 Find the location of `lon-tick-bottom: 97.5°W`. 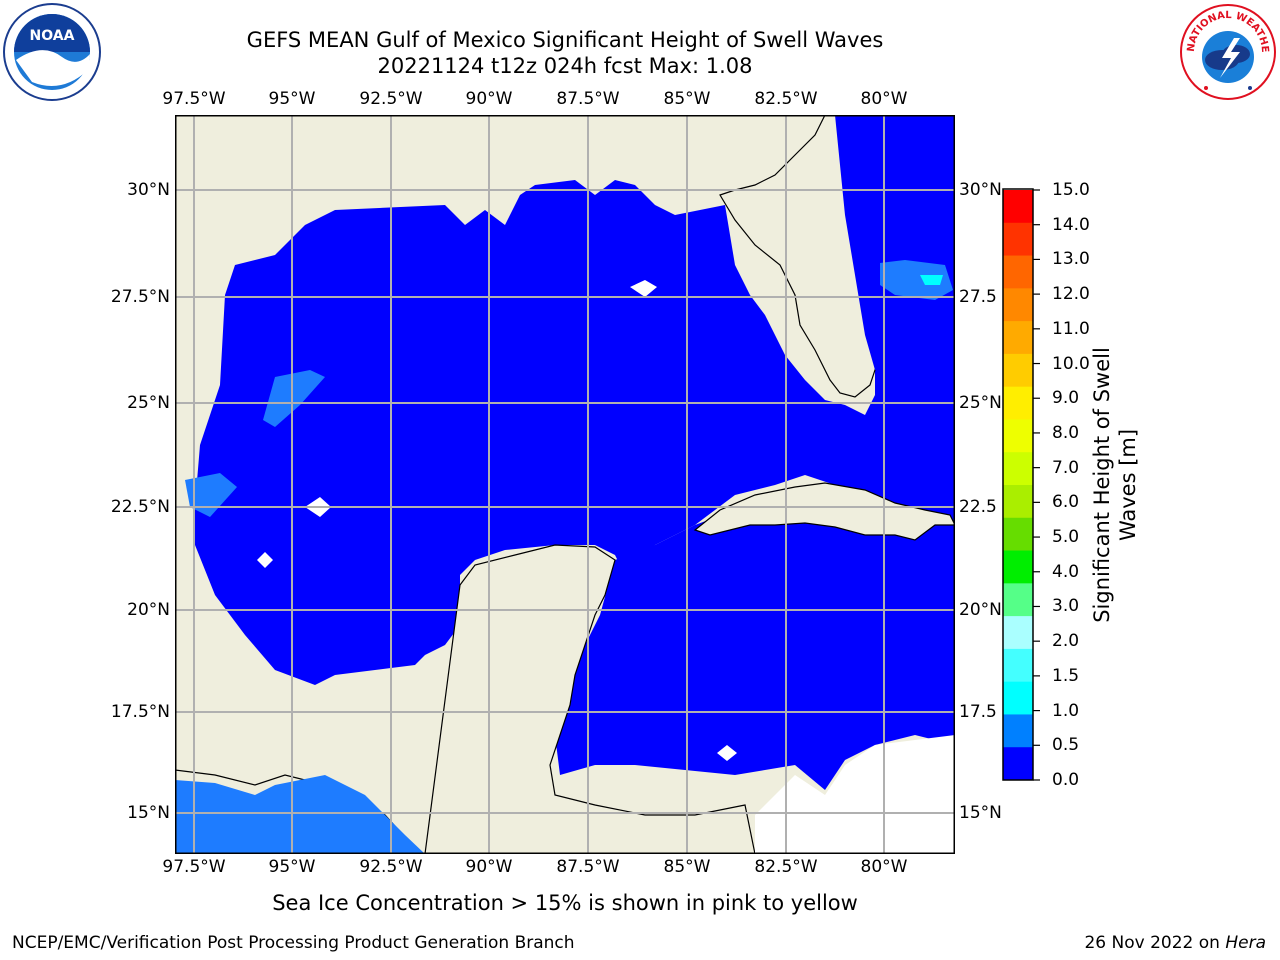

lon-tick-bottom: 97.5°W is located at coordinates (194, 867).